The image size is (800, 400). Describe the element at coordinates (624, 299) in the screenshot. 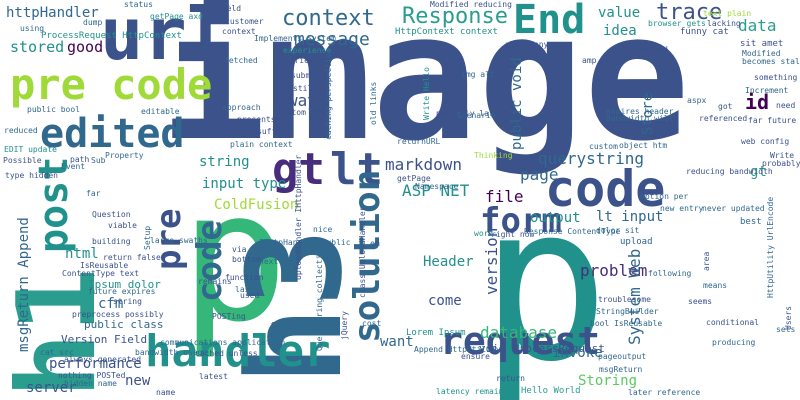

I see `word-troublesome: troublesome` at that location.